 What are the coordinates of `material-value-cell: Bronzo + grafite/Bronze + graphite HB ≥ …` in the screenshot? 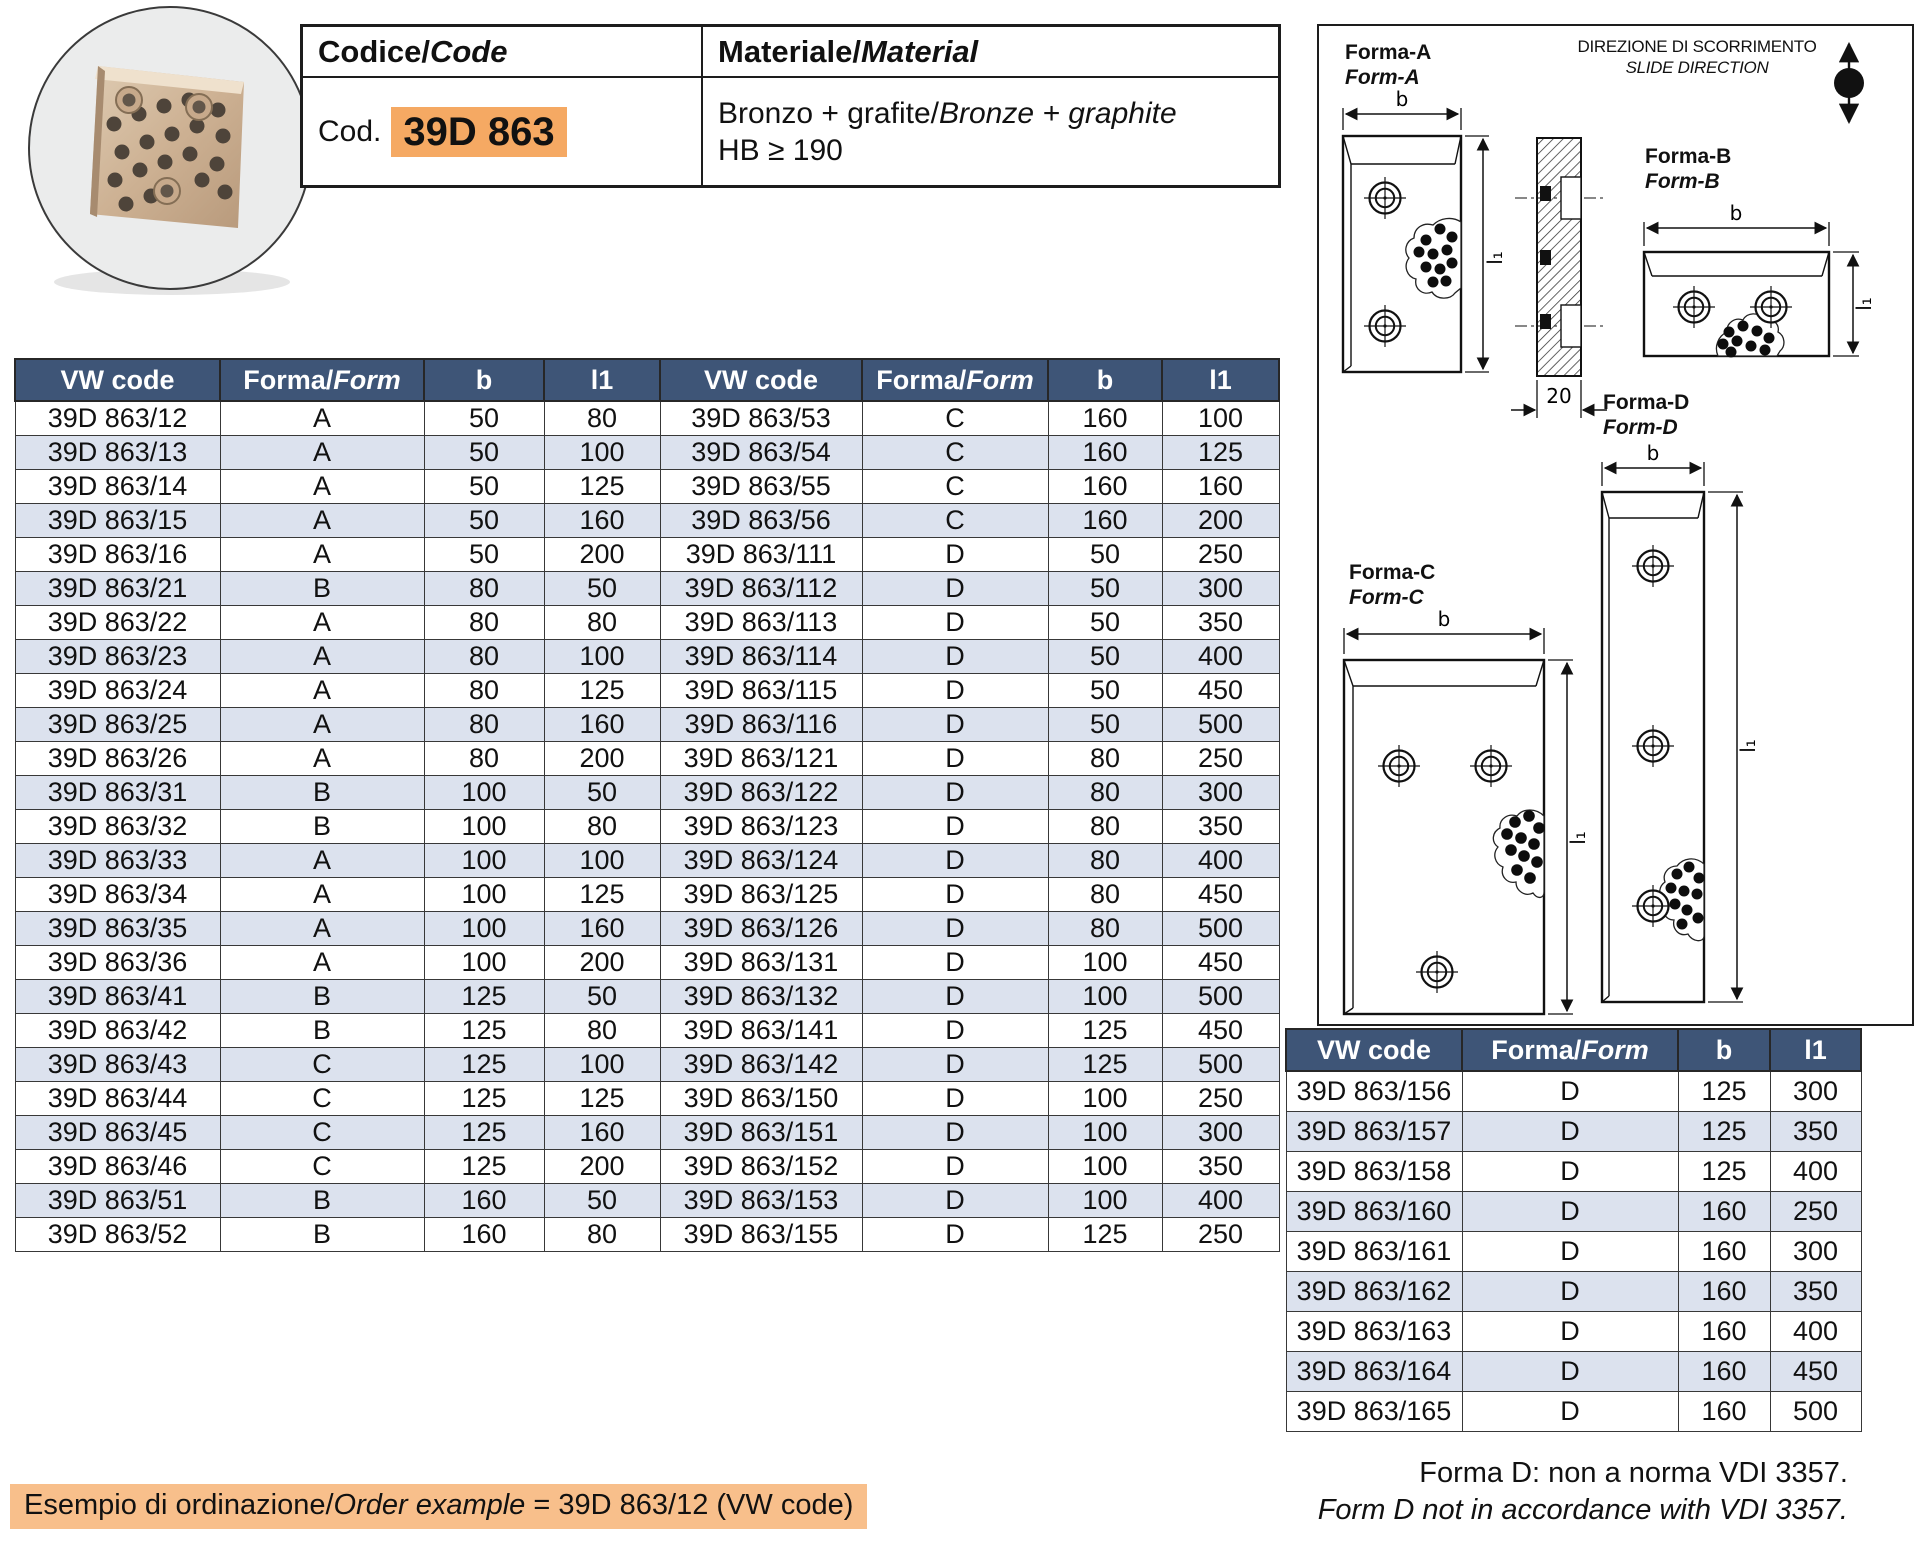 It's located at (947, 131).